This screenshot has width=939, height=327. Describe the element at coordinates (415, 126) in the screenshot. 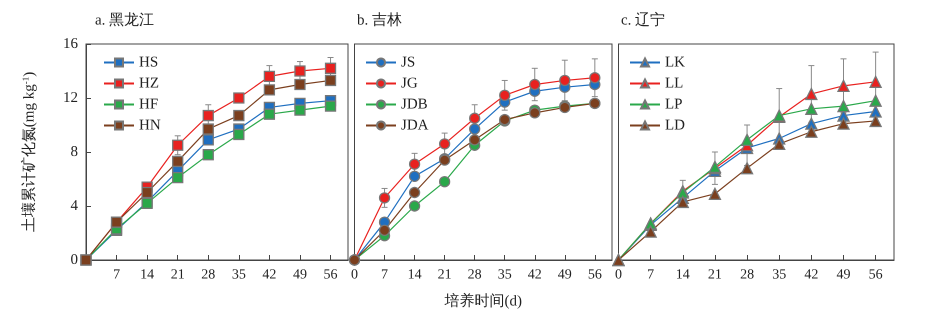

I see `legend-label: JDA` at that location.